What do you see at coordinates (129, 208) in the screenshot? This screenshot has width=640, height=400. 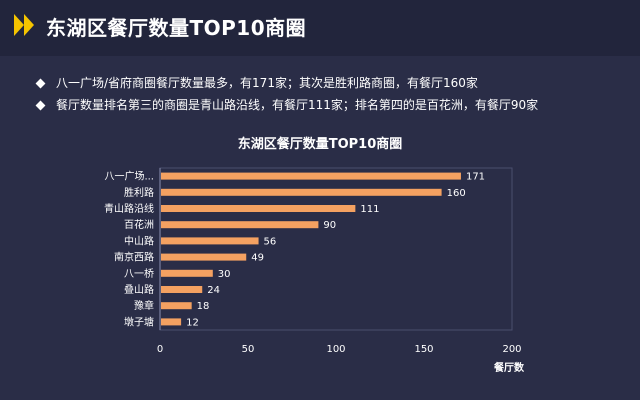 I see `category-label: 青山路沿线` at bounding box center [129, 208].